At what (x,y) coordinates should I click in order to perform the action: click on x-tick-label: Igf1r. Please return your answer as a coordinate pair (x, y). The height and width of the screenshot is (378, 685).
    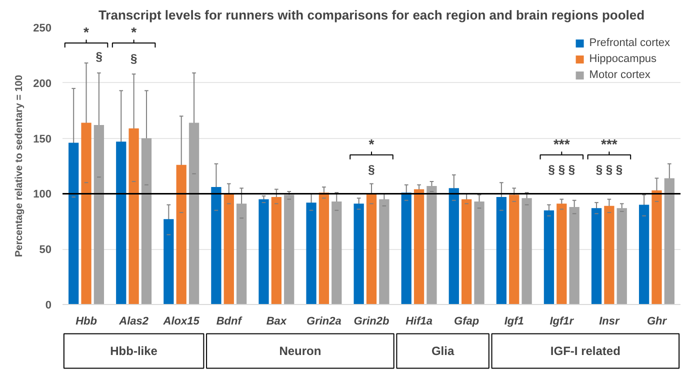
    Looking at the image, I should click on (562, 322).